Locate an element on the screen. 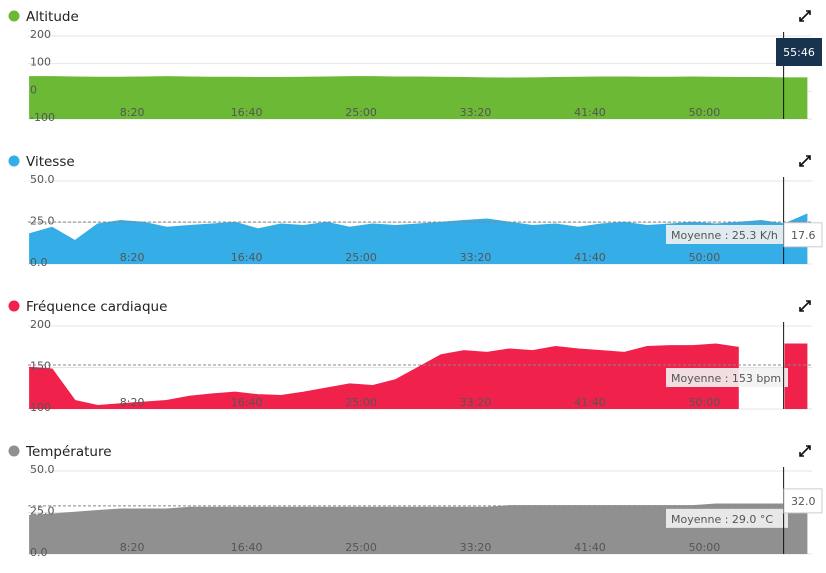 The height and width of the screenshot is (573, 826). cursor-value-label: 17.6 is located at coordinates (803, 235).